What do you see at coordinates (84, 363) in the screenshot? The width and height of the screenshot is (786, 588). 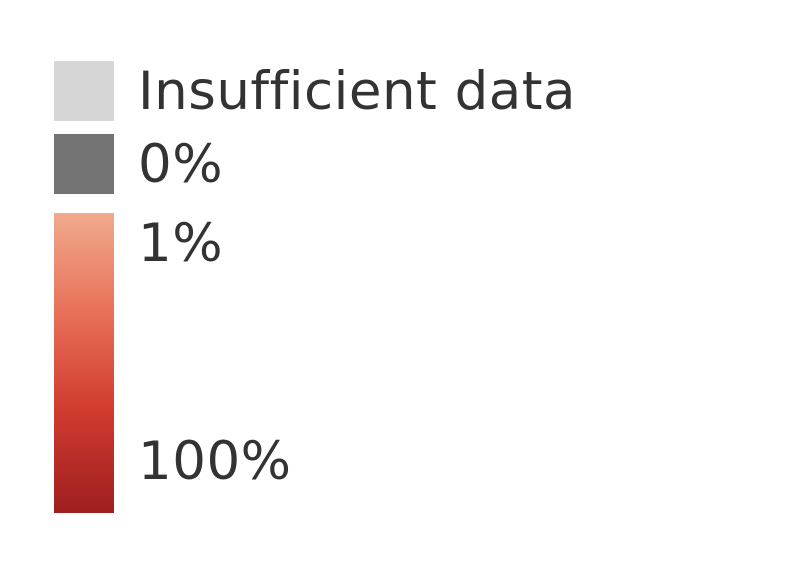 I see `percentage-gradient-bar` at bounding box center [84, 363].